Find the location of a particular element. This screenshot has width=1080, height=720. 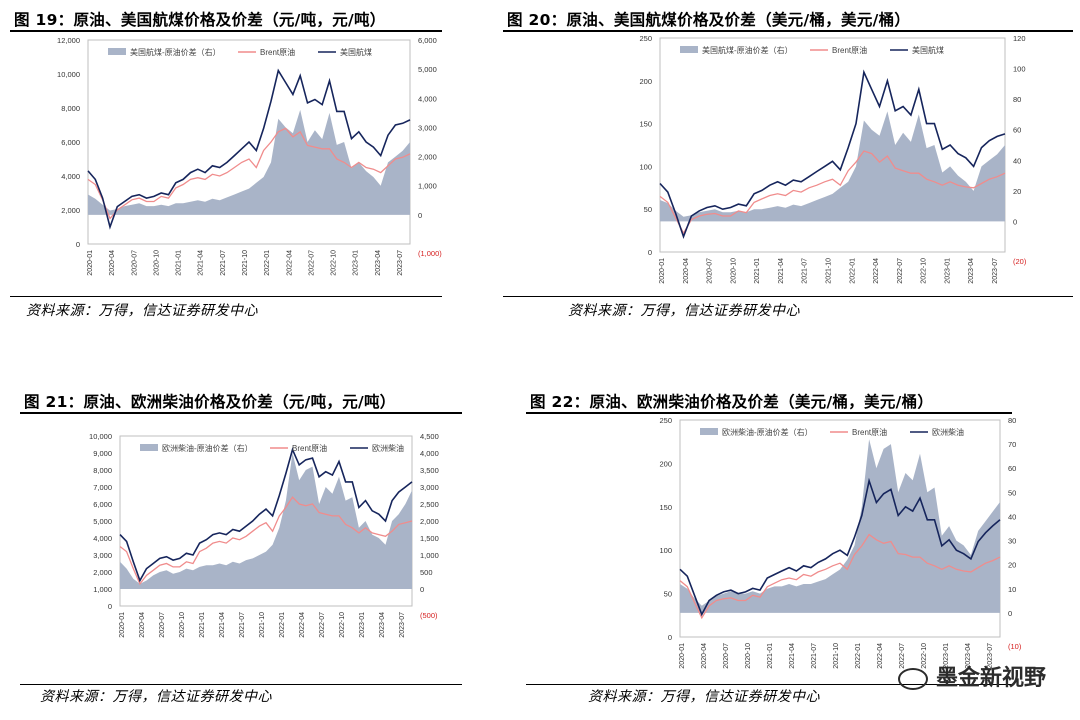

right-tick-label: 0 is located at coordinates (420, 215).